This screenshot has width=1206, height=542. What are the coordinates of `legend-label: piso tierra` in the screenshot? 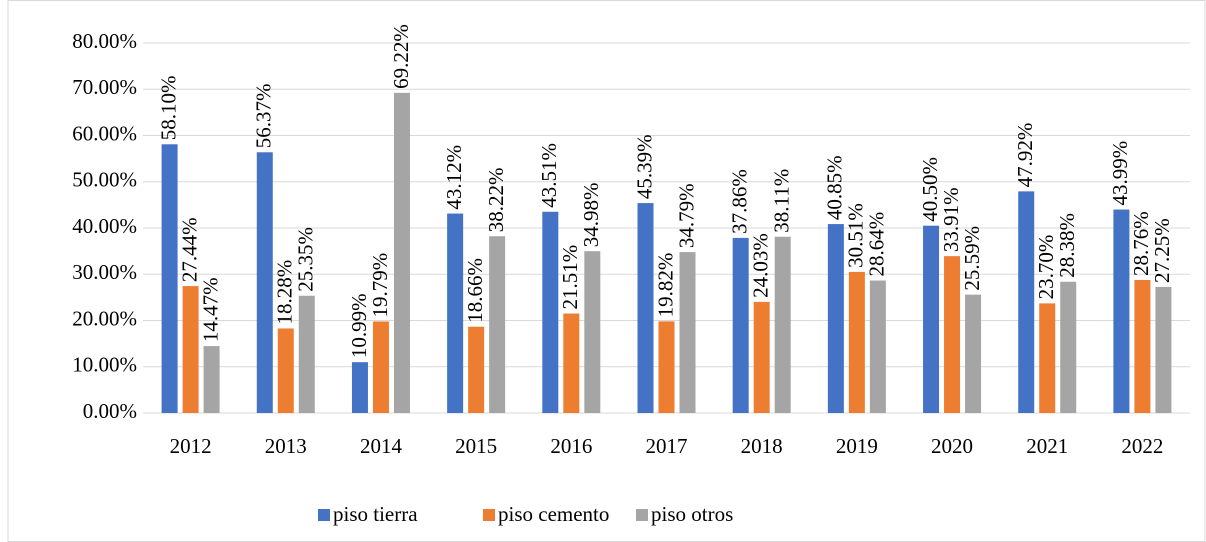 It's located at (375, 514).